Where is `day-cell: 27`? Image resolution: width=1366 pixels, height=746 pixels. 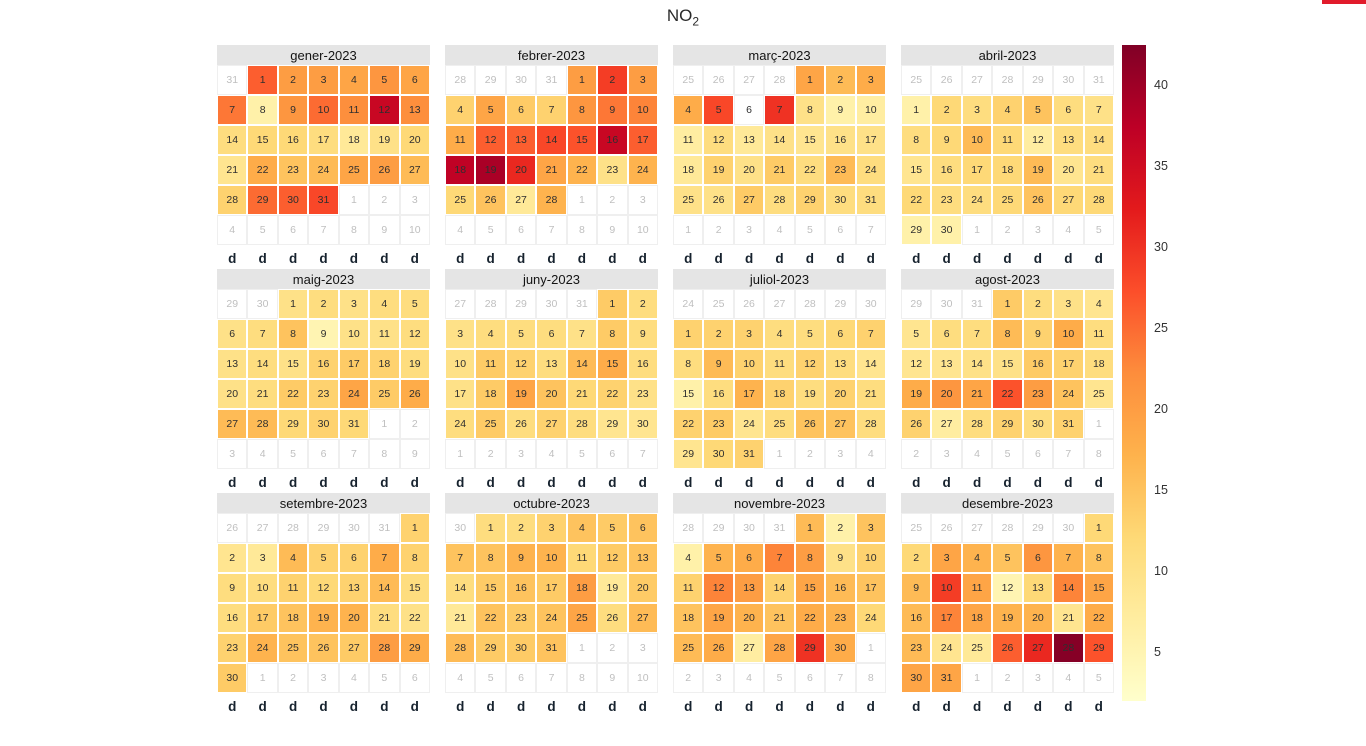
day-cell: 27 is located at coordinates (521, 200).